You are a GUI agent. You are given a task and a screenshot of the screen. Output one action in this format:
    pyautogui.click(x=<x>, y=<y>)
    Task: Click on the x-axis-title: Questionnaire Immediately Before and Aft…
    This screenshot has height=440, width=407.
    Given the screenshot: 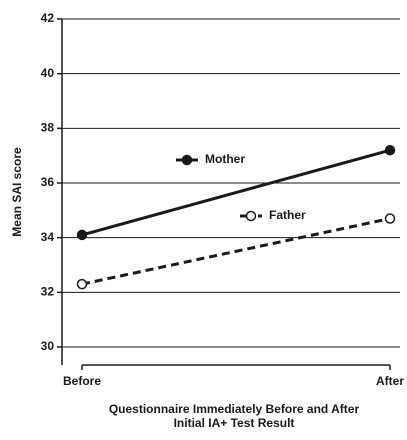 What is the action you would take?
    pyautogui.click(x=234, y=409)
    